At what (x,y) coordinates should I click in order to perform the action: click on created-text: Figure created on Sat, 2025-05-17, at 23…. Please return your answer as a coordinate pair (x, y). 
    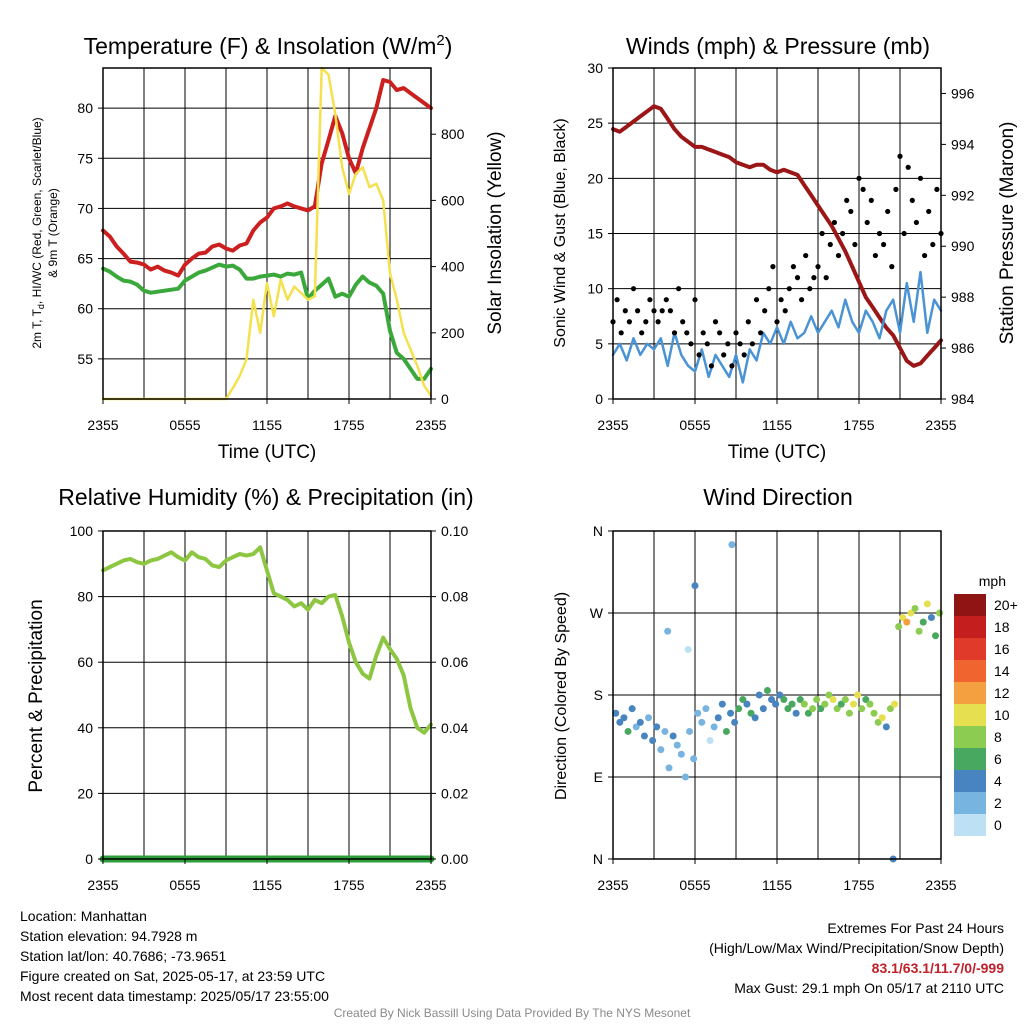
    Looking at the image, I should click on (173, 976).